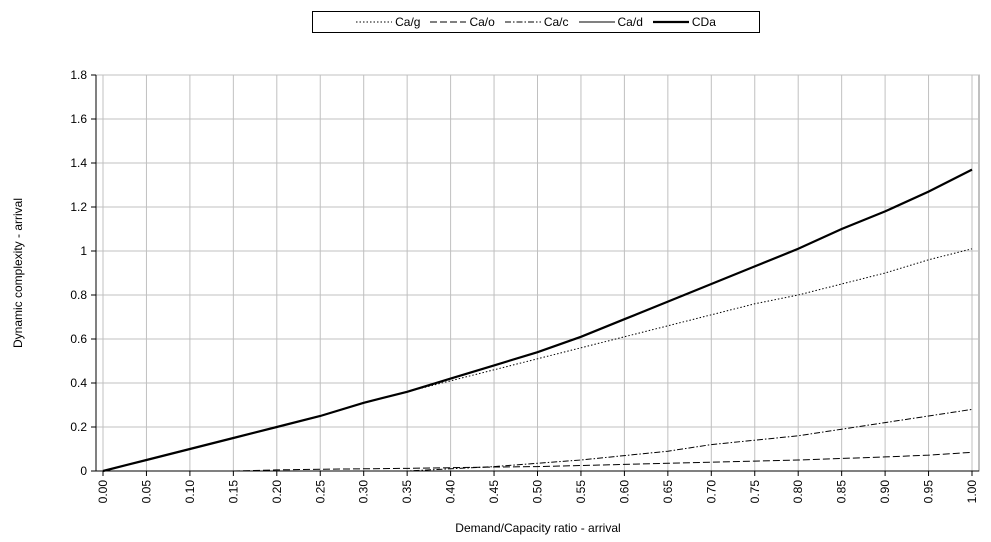 Image resolution: width=991 pixels, height=542 pixels. Describe the element at coordinates (451, 492) in the screenshot. I see `x-tick-label: 0.40` at that location.